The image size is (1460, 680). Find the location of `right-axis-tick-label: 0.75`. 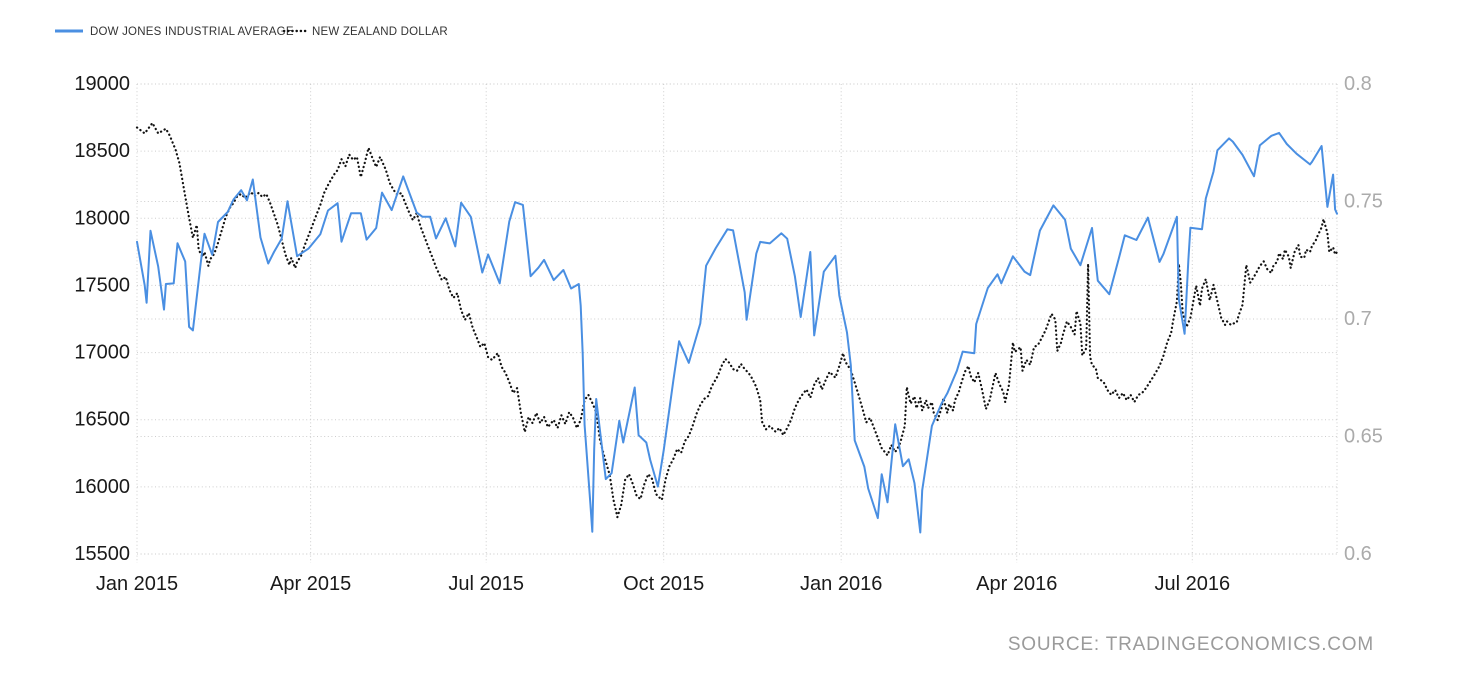

right-axis-tick-label: 0.75 is located at coordinates (1363, 202).